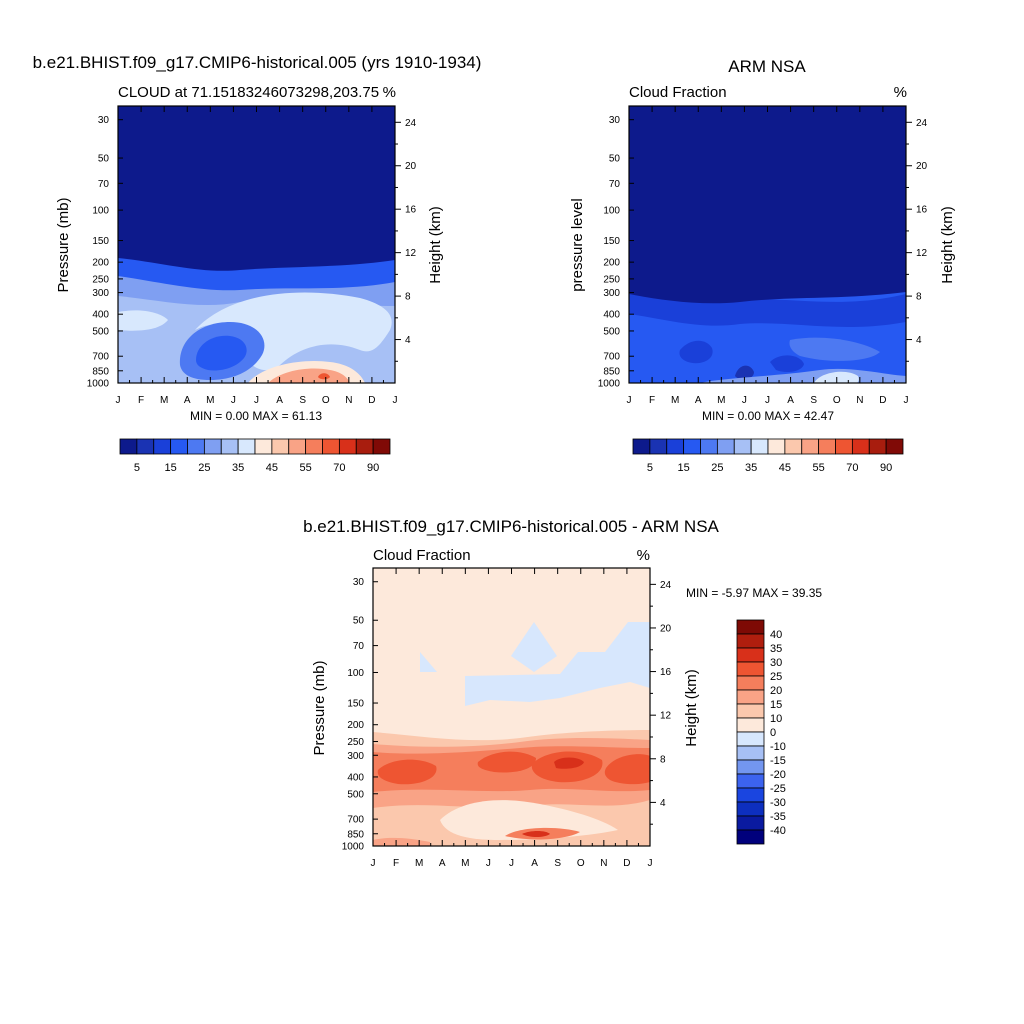 This screenshot has width=1024, height=1024. What do you see at coordinates (422, 555) in the screenshot?
I see `panel-diff-left-label: Cloud Fraction` at bounding box center [422, 555].